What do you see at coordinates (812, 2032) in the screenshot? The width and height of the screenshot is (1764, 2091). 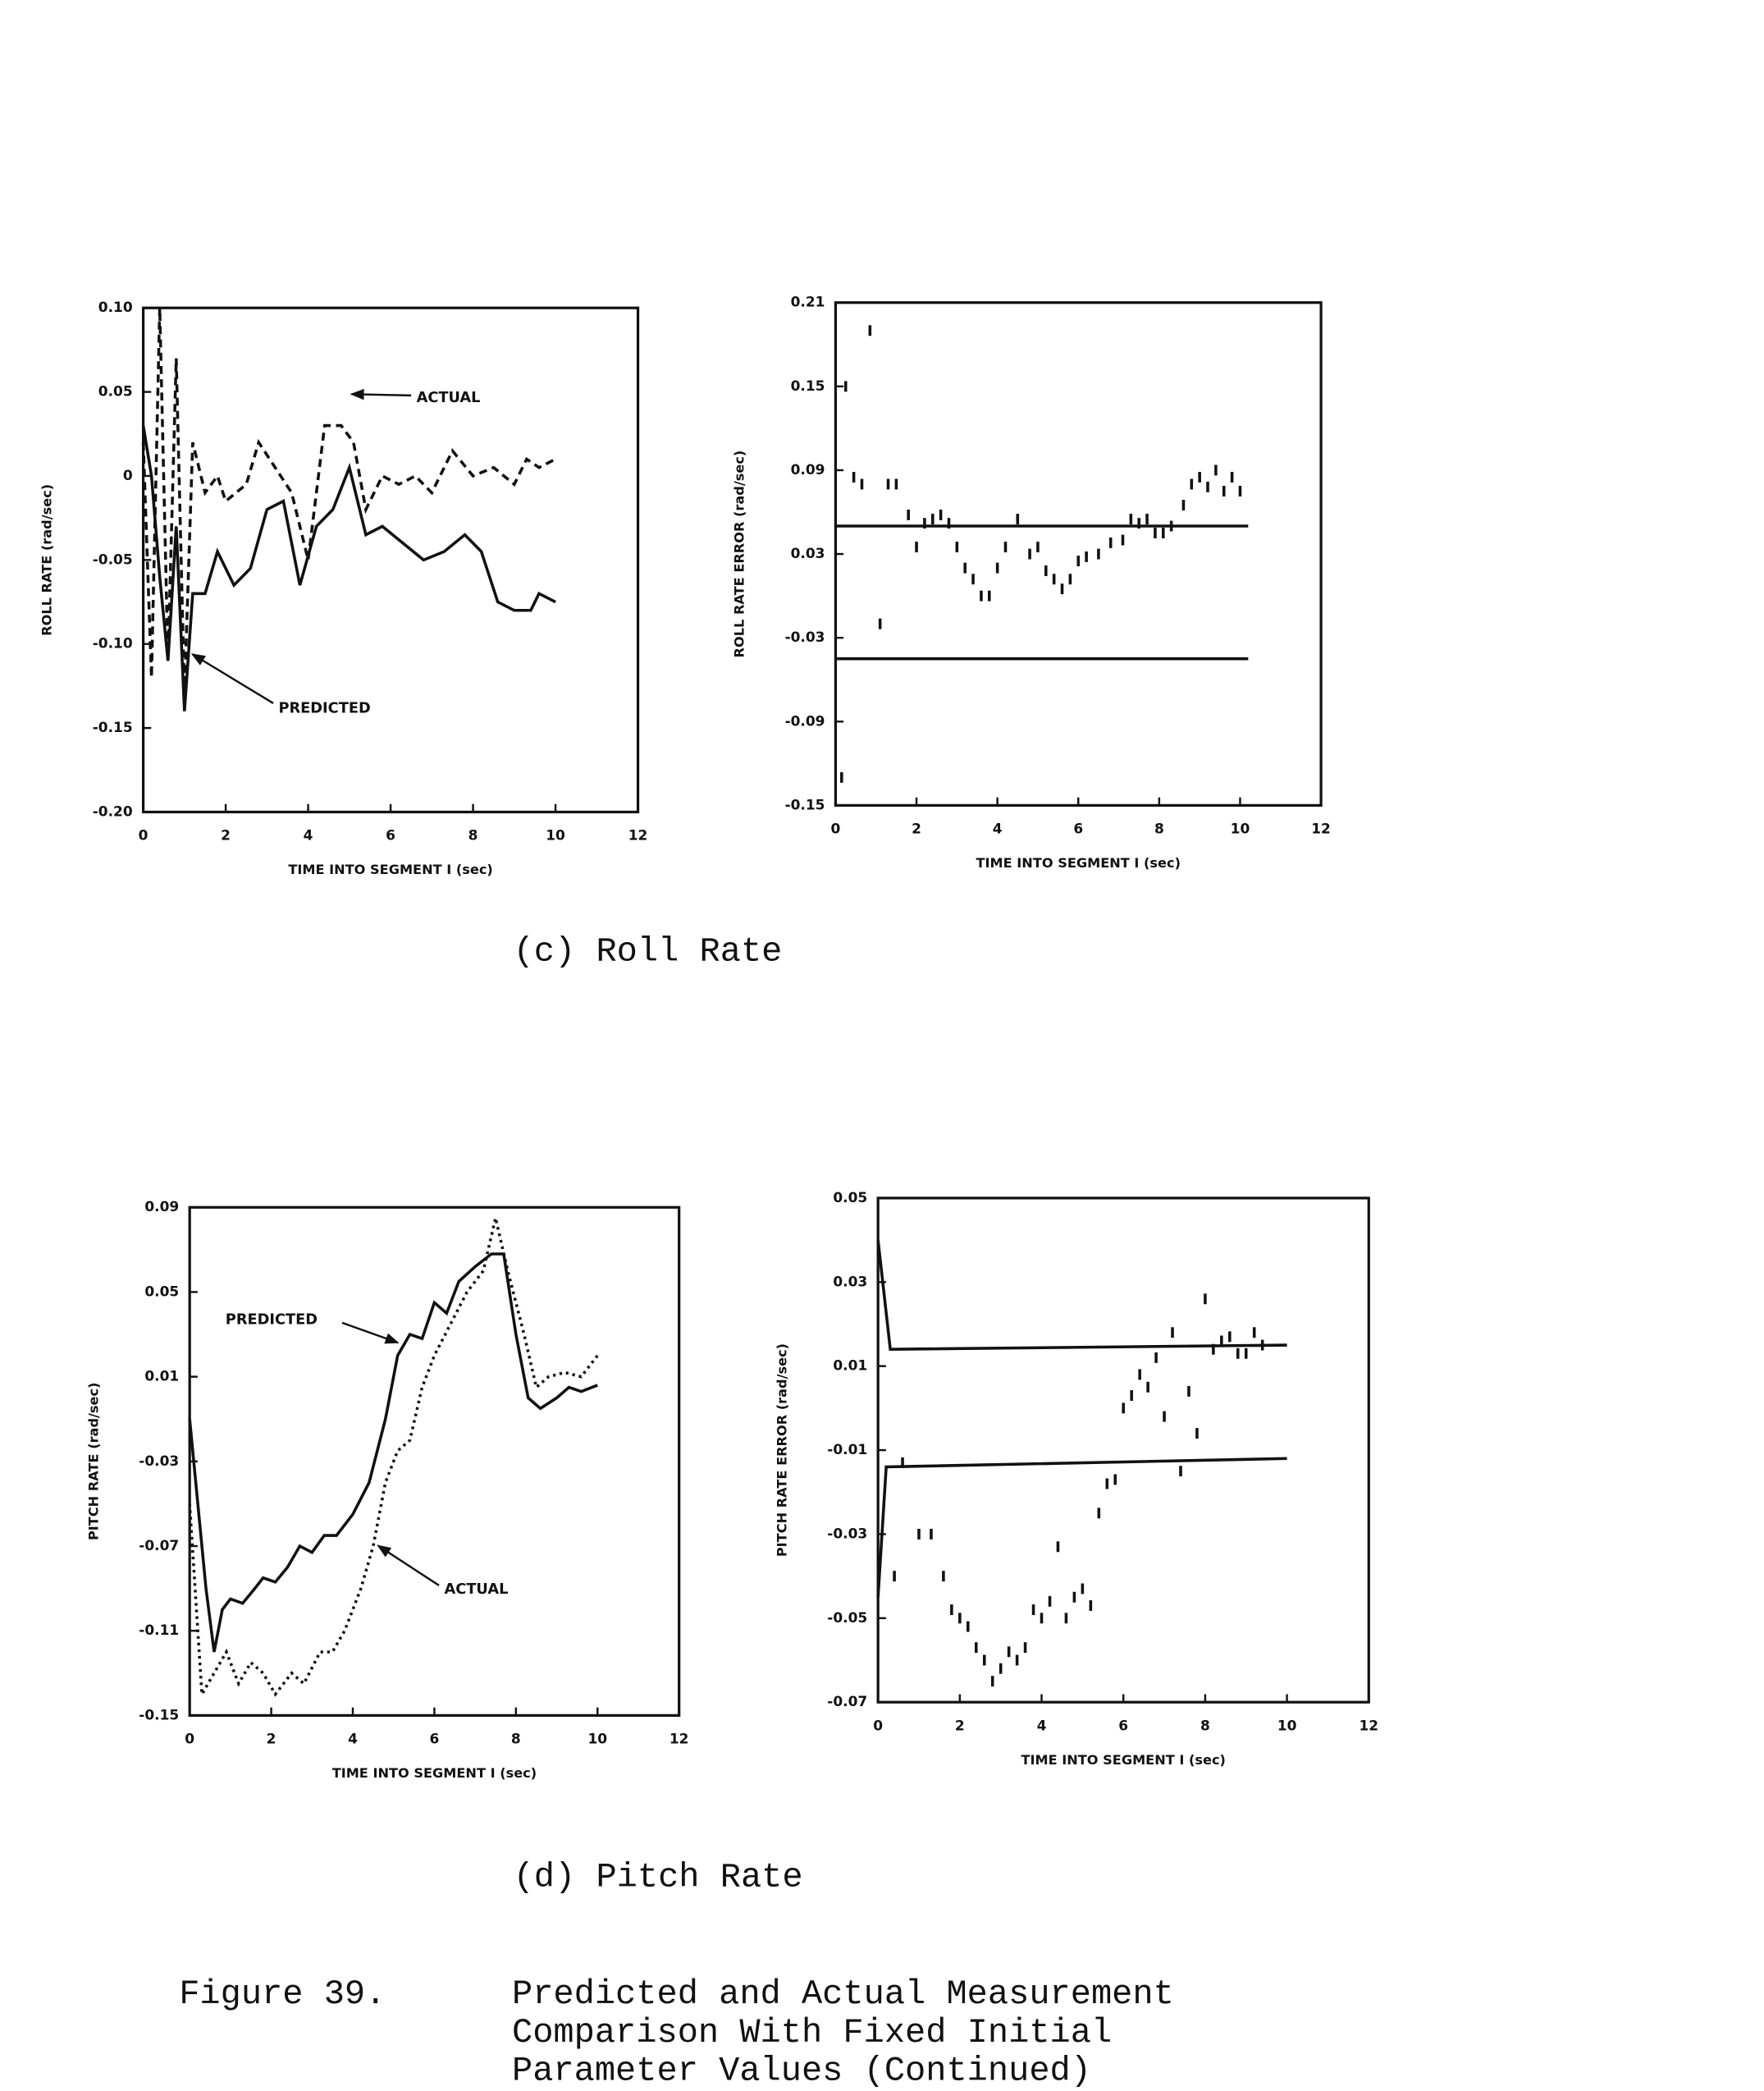 I see `figure-caption-line: Comparison With Fixed Initial` at bounding box center [812, 2032].